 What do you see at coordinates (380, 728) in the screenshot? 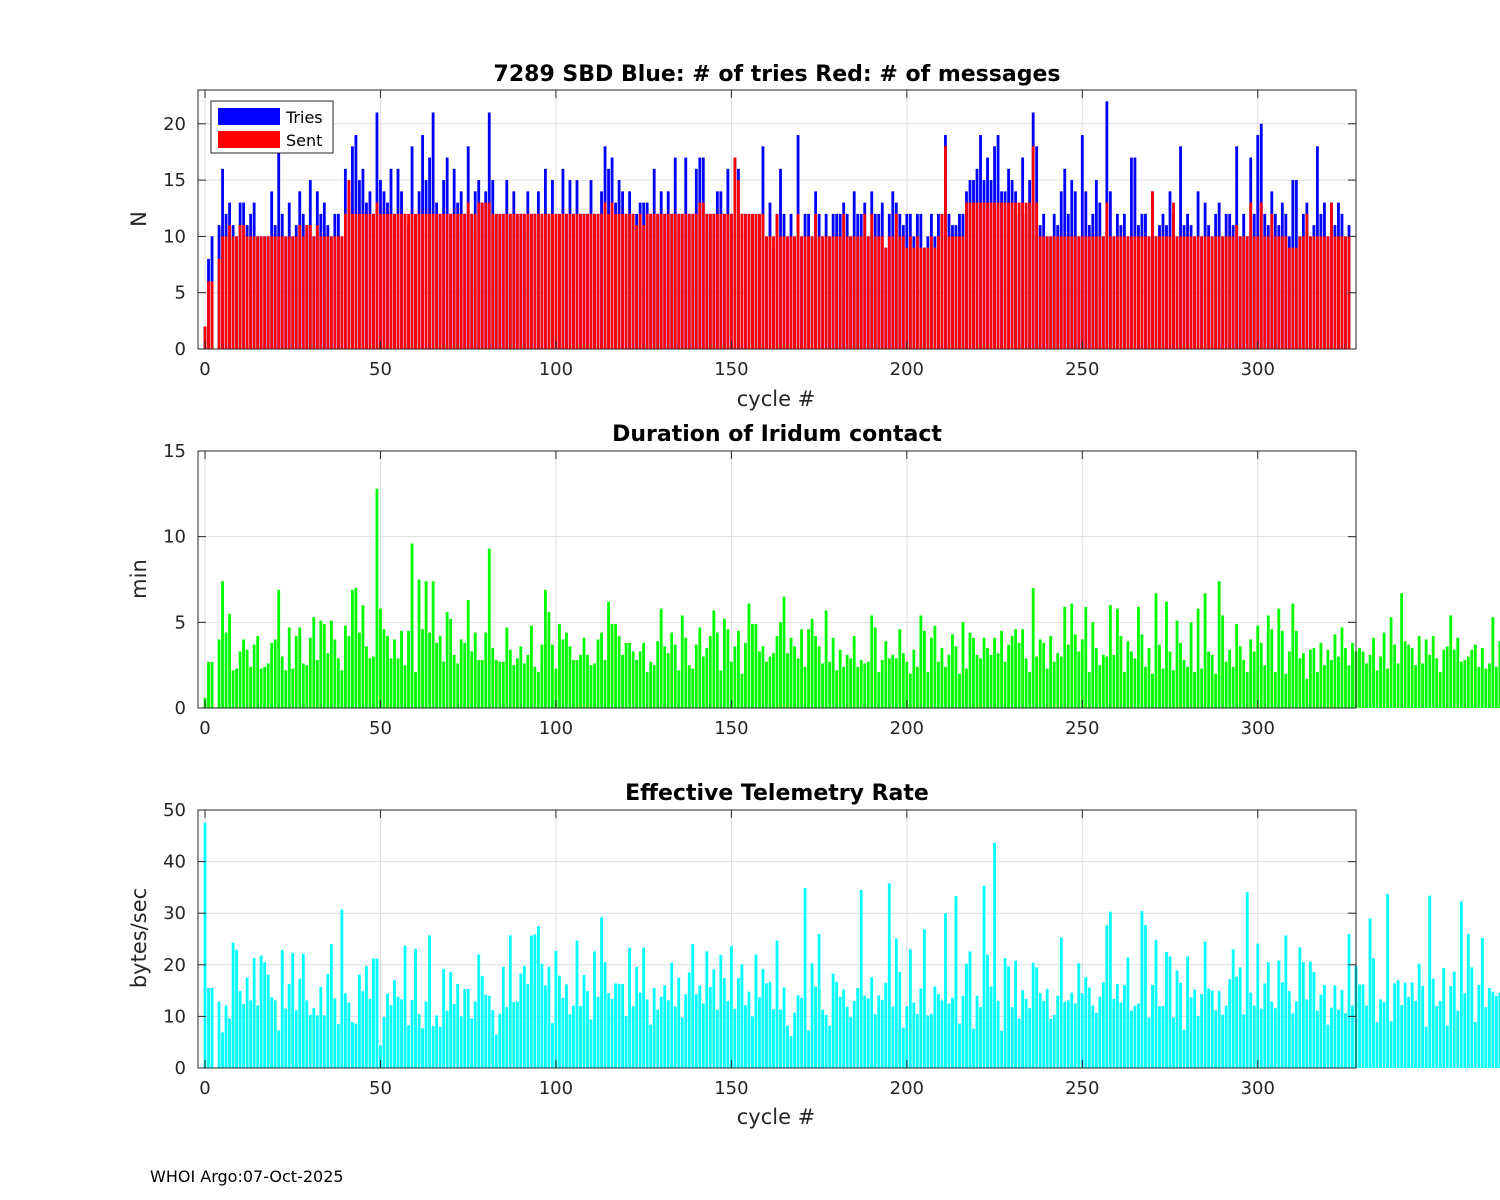
I see `duration-x-tick-label: 50` at bounding box center [380, 728].